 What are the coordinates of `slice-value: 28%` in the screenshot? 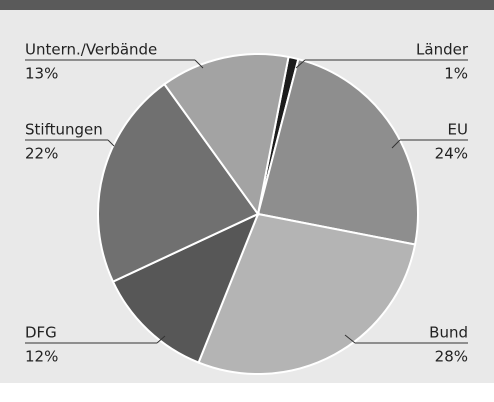 It's located at (451, 357).